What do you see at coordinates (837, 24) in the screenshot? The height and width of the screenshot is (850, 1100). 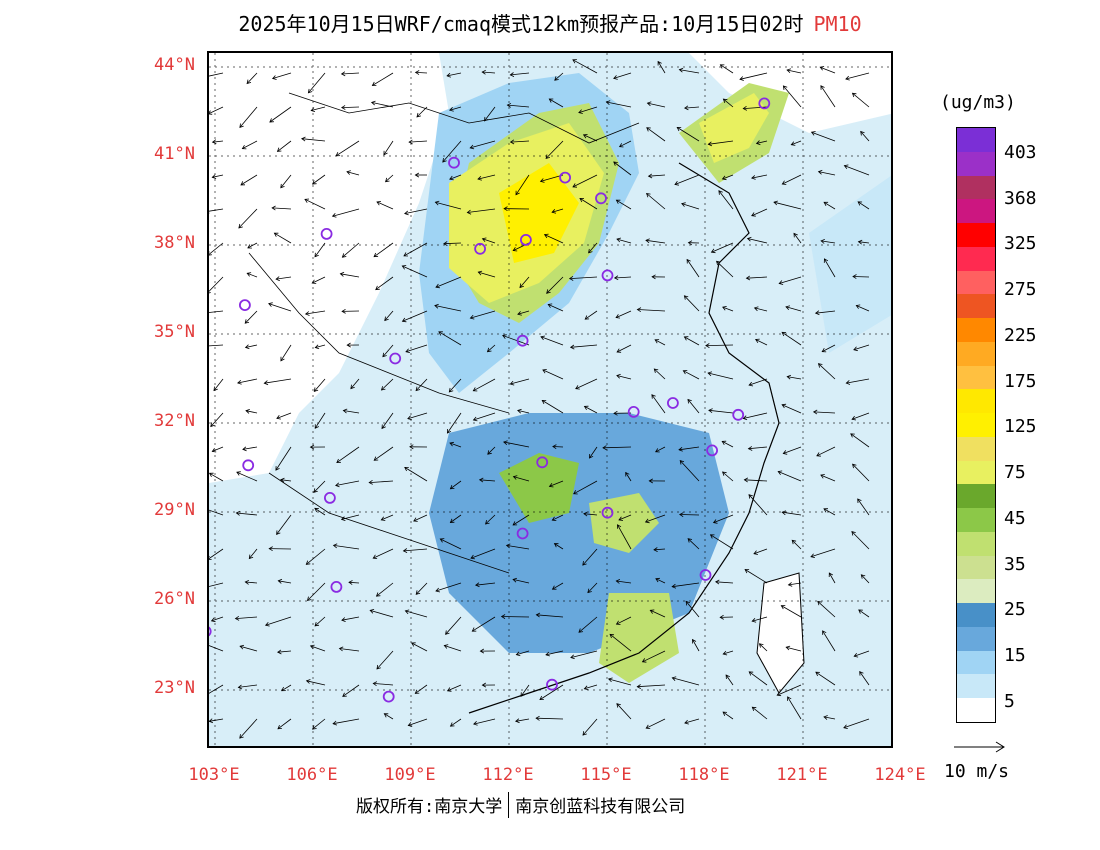 I see `pollutant-label: PM10` at bounding box center [837, 24].